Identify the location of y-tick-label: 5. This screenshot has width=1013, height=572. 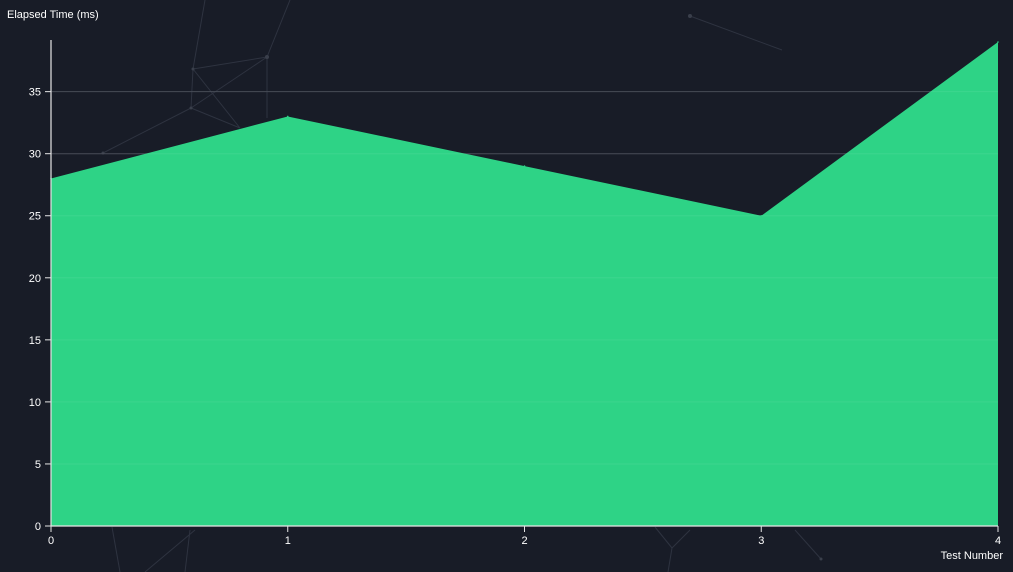
(38, 465).